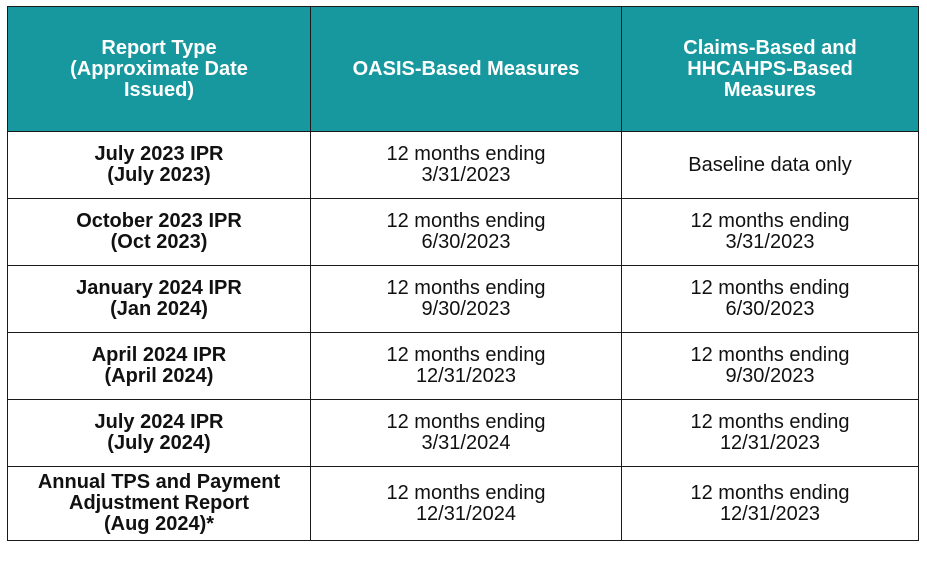 The width and height of the screenshot is (927, 567). I want to click on claims-cell: 12 months ending 6/30/2023, so click(770, 299).